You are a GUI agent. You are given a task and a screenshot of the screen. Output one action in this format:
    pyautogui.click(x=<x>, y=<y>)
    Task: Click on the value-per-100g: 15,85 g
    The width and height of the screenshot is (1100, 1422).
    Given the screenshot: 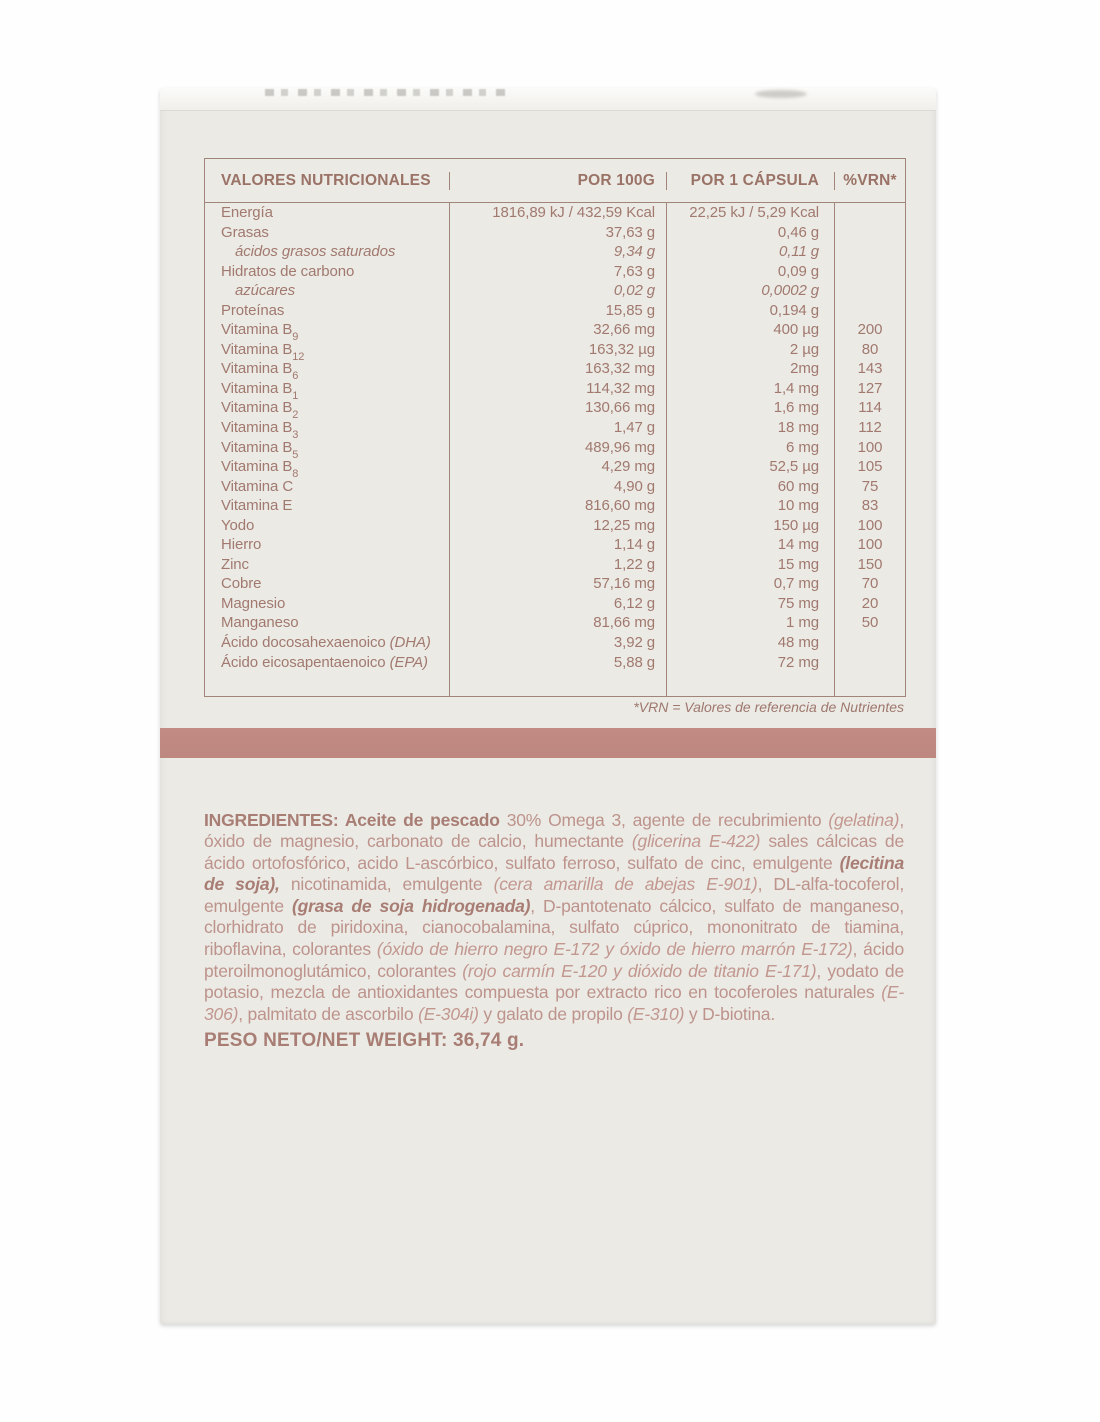 What is the action you would take?
    pyautogui.click(x=558, y=310)
    